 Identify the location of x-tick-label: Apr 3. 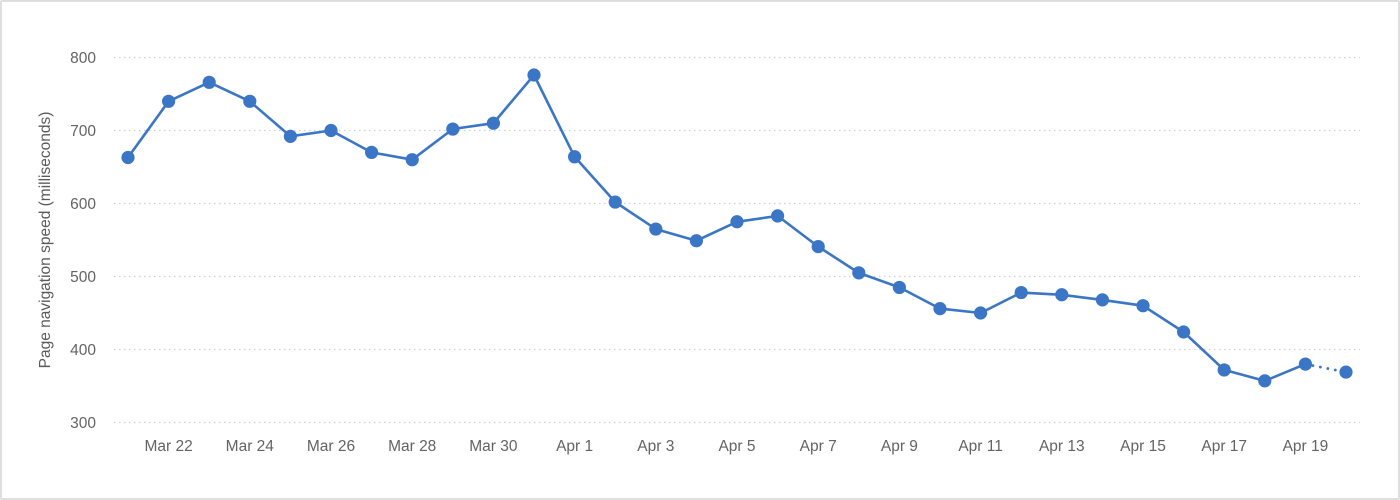
(655, 446).